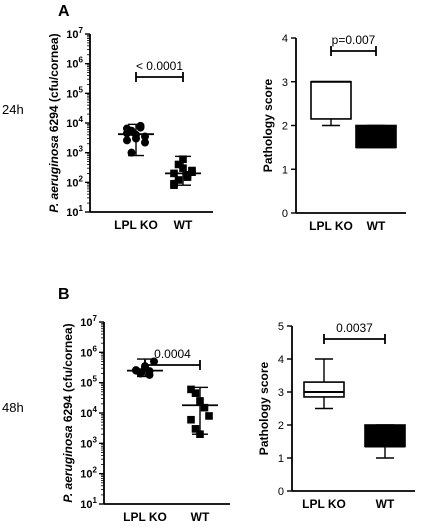  What do you see at coordinates (64, 294) in the screenshot?
I see `panel-b-letter: B` at bounding box center [64, 294].